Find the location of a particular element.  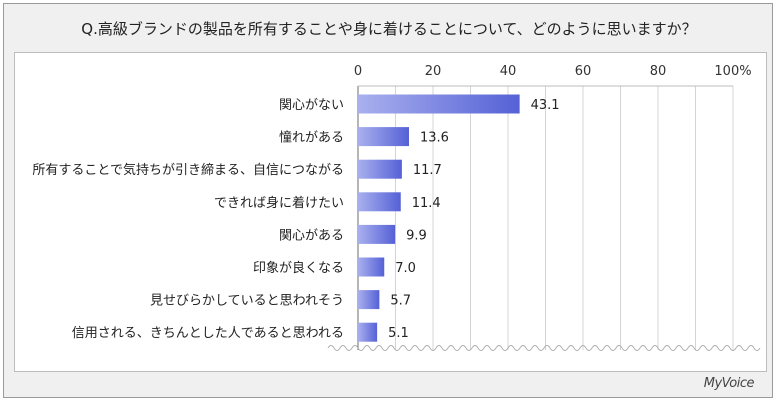

x-tick-label: 20 is located at coordinates (433, 71).